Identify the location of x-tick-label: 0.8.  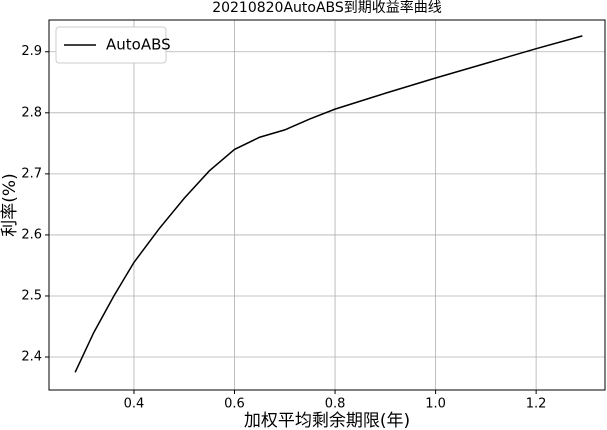
(335, 404).